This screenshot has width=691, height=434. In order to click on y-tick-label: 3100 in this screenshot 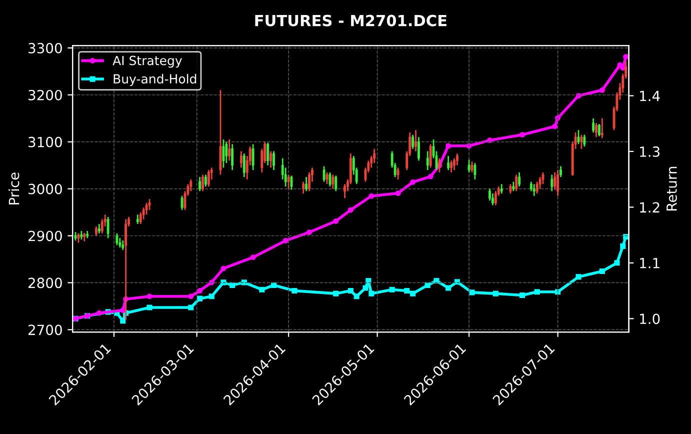, I will do `click(45, 142)`.